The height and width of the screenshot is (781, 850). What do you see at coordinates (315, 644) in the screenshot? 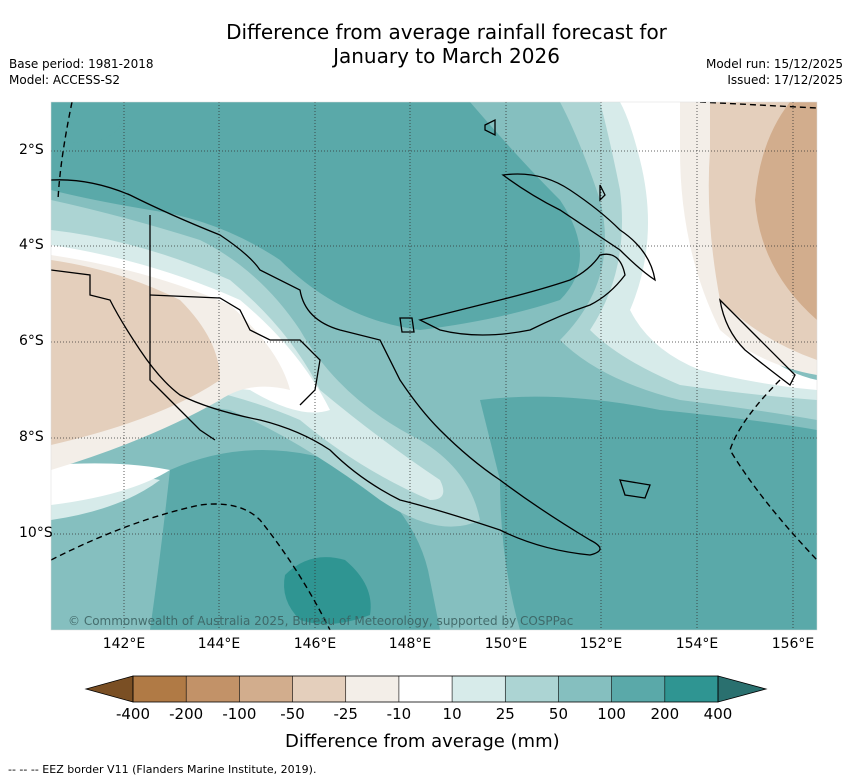
I see `longitude-label: 146°E` at bounding box center [315, 644].